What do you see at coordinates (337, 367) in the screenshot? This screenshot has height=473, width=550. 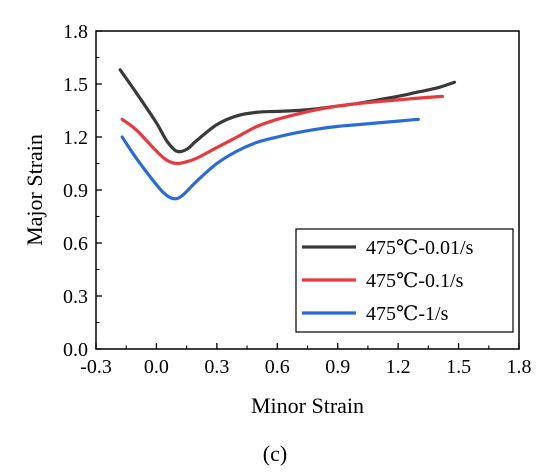 I see `x-tick-label: 0.9` at bounding box center [337, 367].